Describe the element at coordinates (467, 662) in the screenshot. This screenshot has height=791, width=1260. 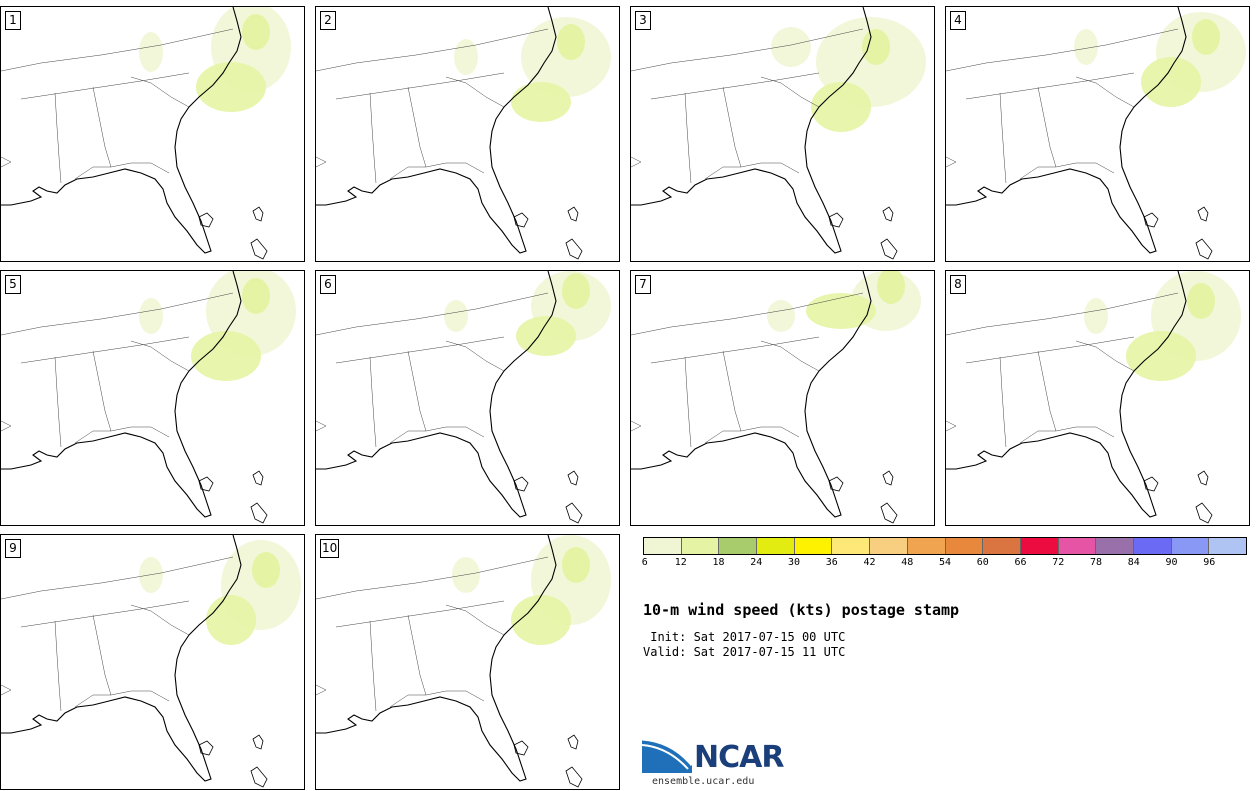
I see `stamp-panel-10: 10` at that location.